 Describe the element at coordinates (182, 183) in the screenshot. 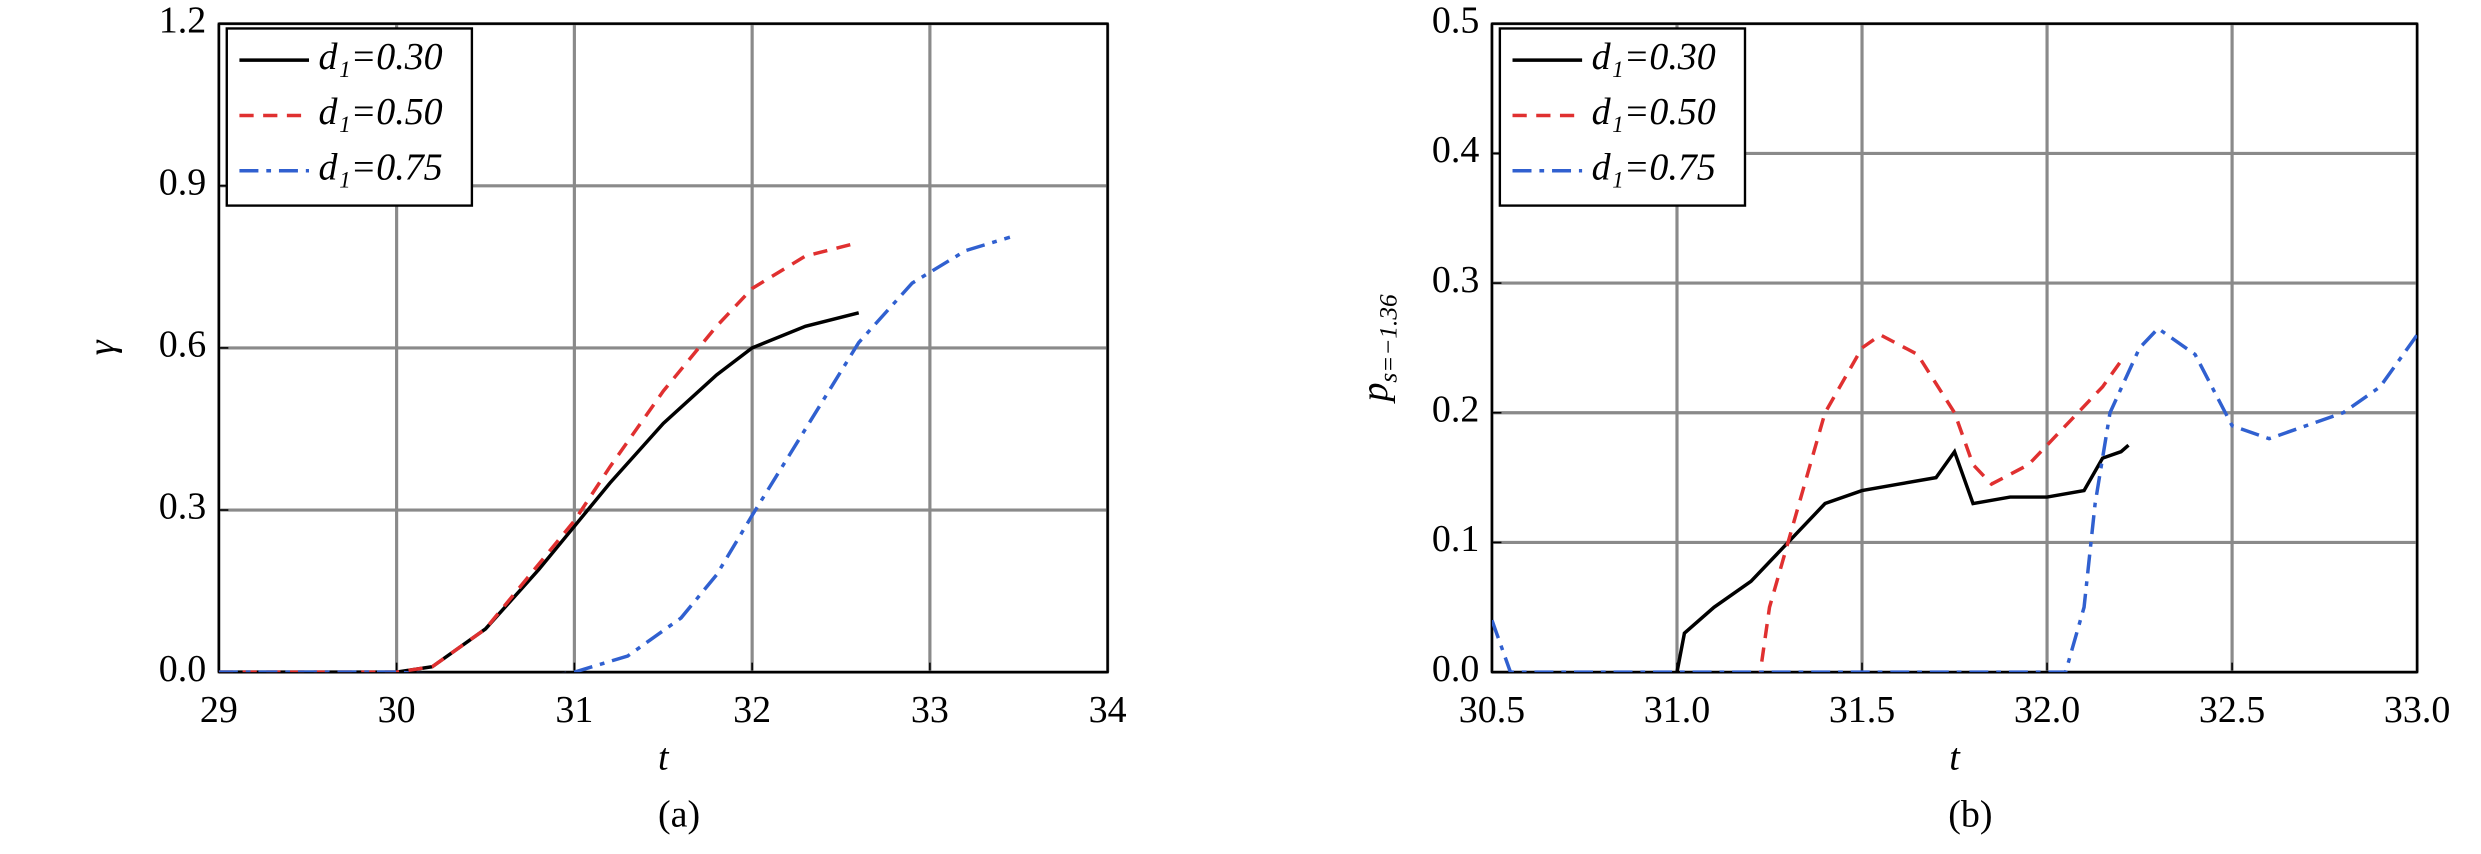

I see `y-tick-label: 0.9` at that location.